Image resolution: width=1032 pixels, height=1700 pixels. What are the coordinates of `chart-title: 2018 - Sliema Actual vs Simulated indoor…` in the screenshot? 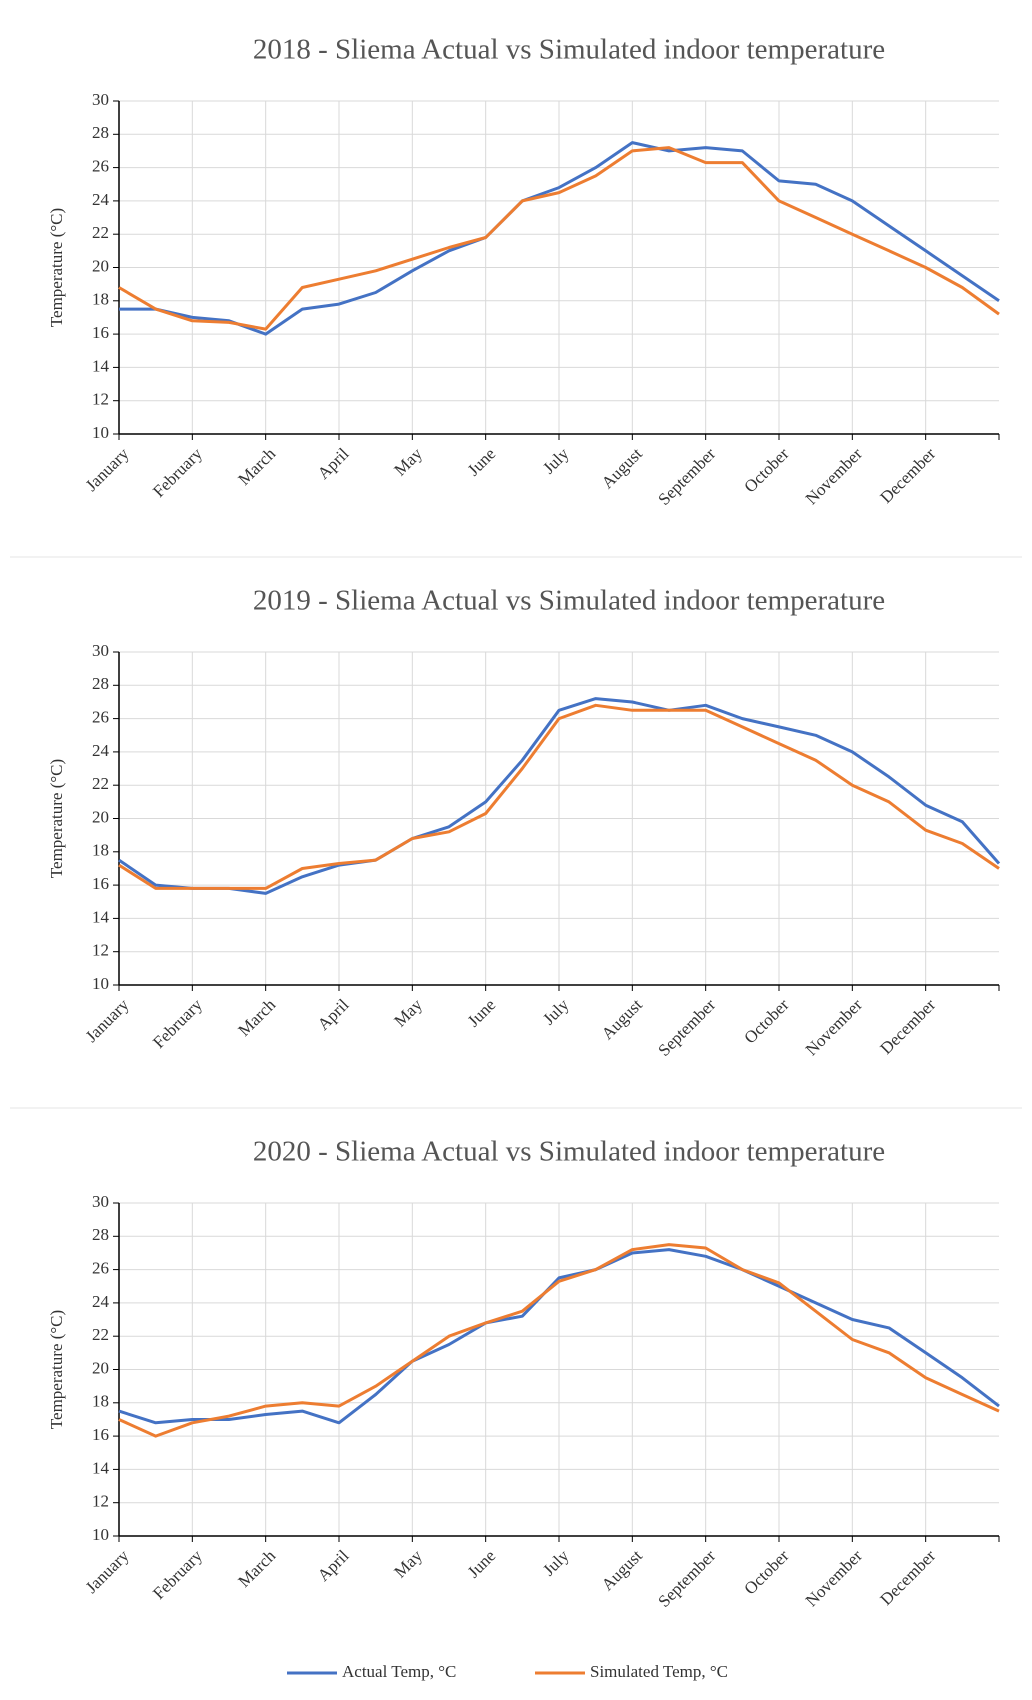 It's located at (569, 50).